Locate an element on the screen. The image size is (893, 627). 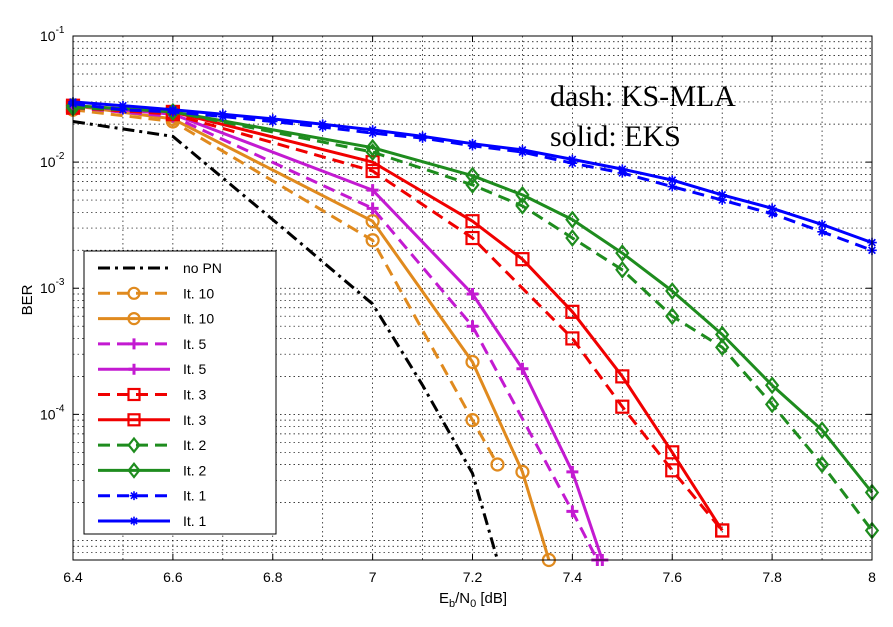
y-tick-label: 10⁻³ is located at coordinates (52, 286).